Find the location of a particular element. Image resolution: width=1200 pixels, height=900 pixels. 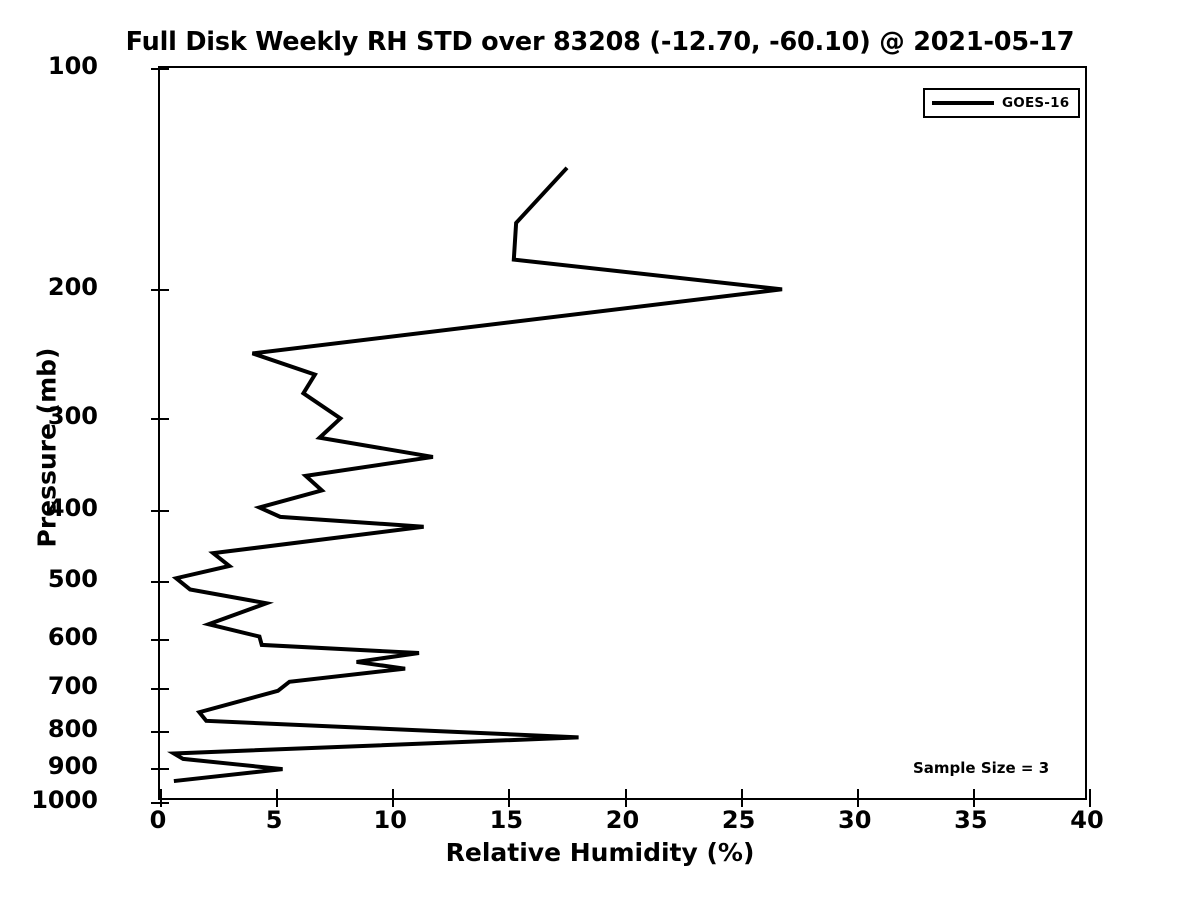

y-tick-label: 300 is located at coordinates (72, 416).